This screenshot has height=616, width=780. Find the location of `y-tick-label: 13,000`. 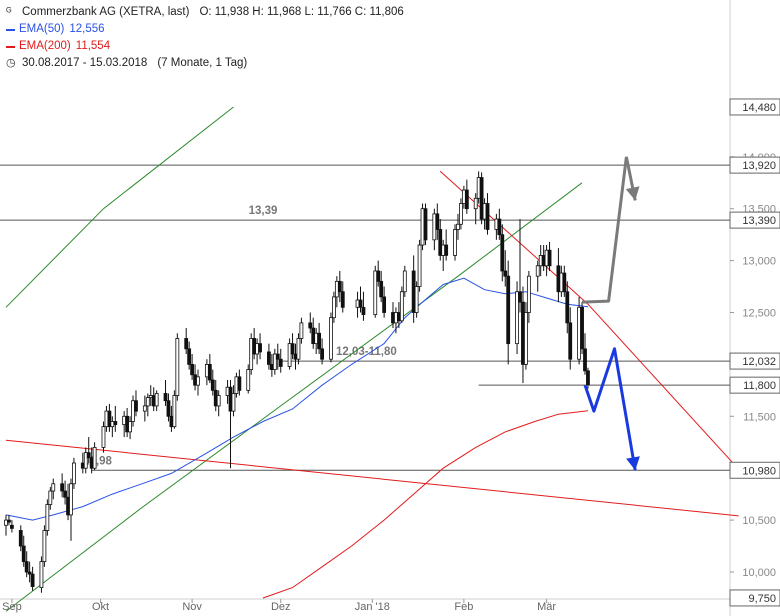

y-tick-label: 13,000 is located at coordinates (759, 262).